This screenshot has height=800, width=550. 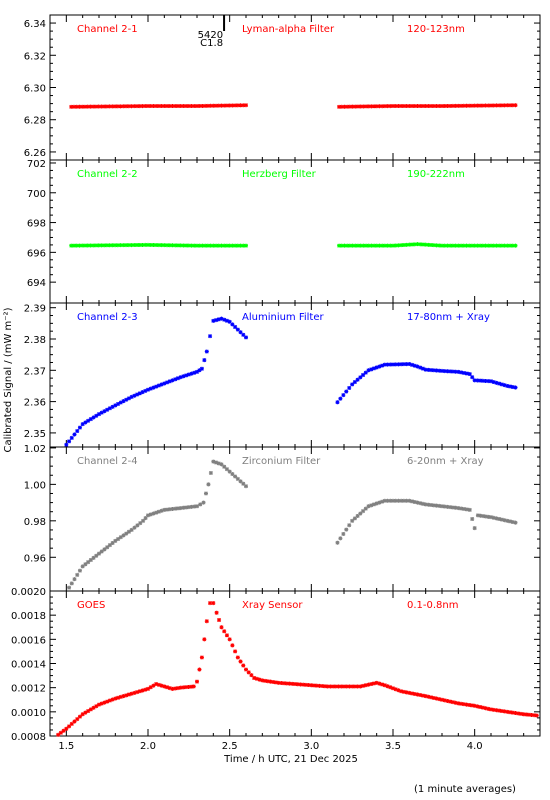 What do you see at coordinates (448, 317) in the screenshot?
I see `panel-label: 17-80nm + Xray` at bounding box center [448, 317].